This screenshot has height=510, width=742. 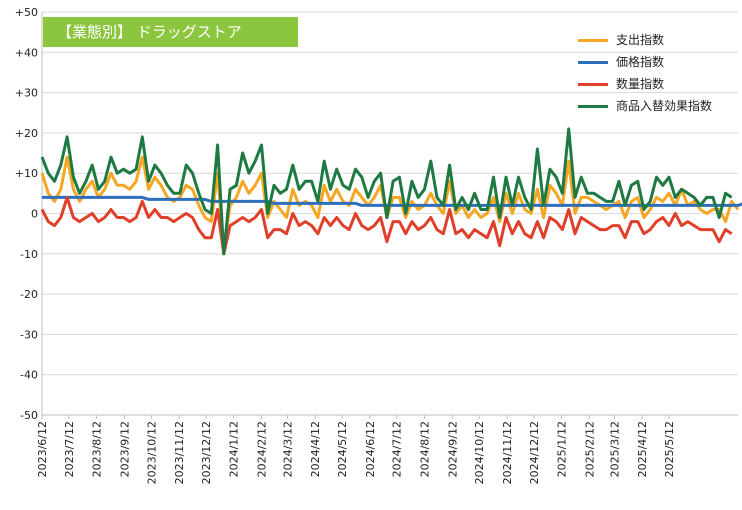 I want to click on x-tick-label: 2025/1/12, so click(x=562, y=449).